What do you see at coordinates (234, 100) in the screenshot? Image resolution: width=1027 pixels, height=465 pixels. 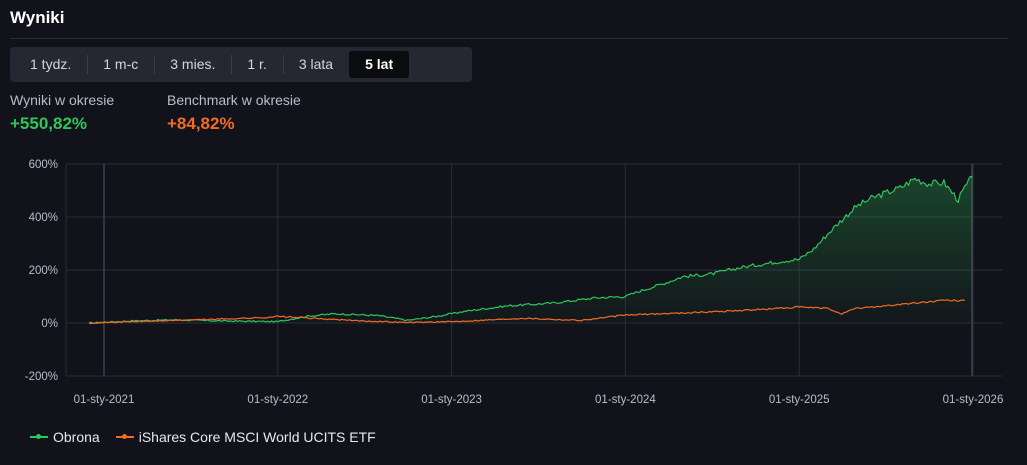 I see `benchmark-stat-label: Benchmark w okresie` at bounding box center [234, 100].